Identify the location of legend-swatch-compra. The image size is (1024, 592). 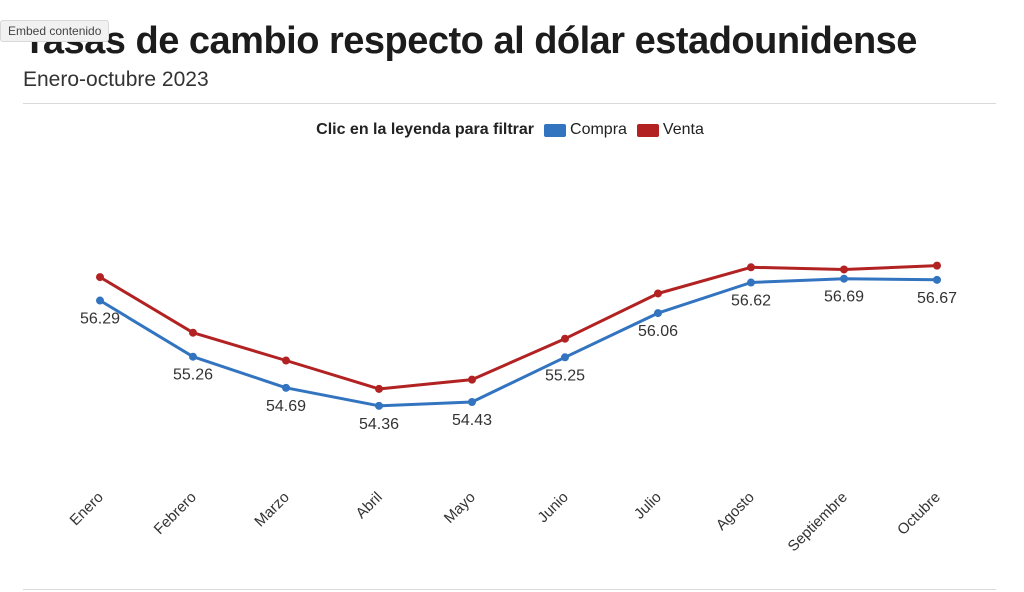
(555, 130).